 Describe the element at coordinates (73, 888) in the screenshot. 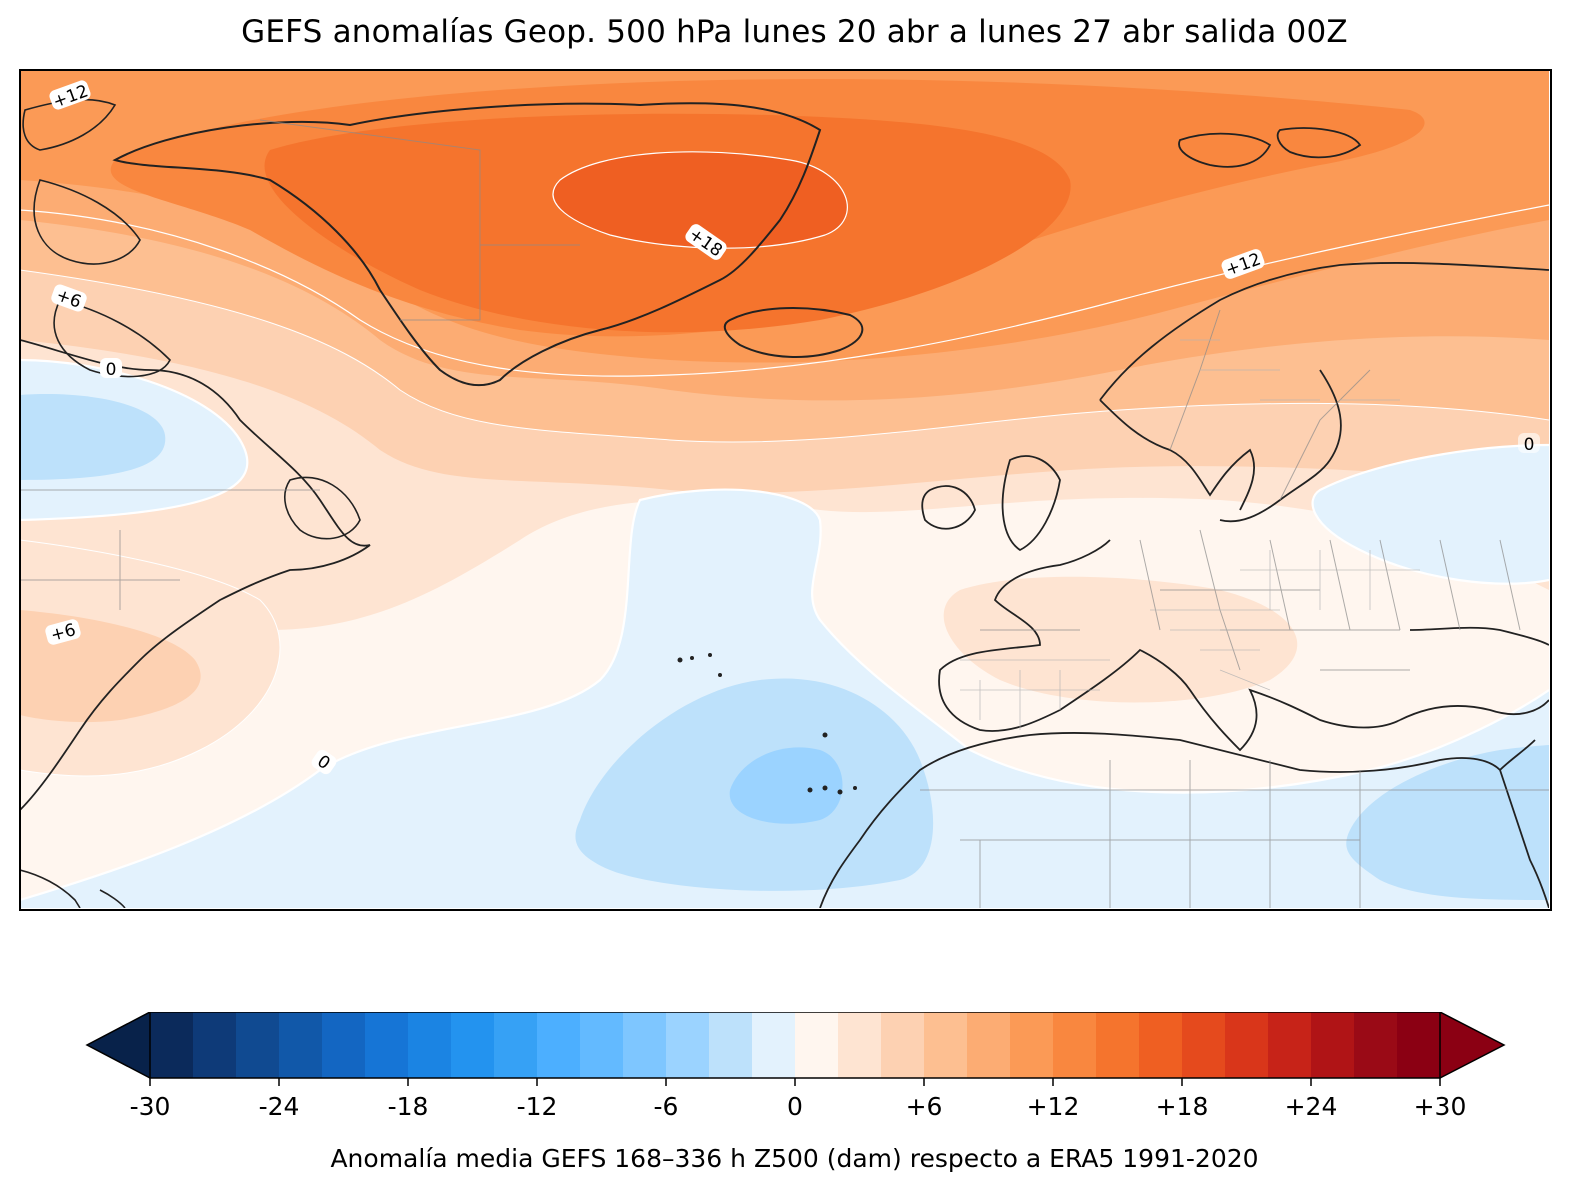

I see `florida-coast` at that location.